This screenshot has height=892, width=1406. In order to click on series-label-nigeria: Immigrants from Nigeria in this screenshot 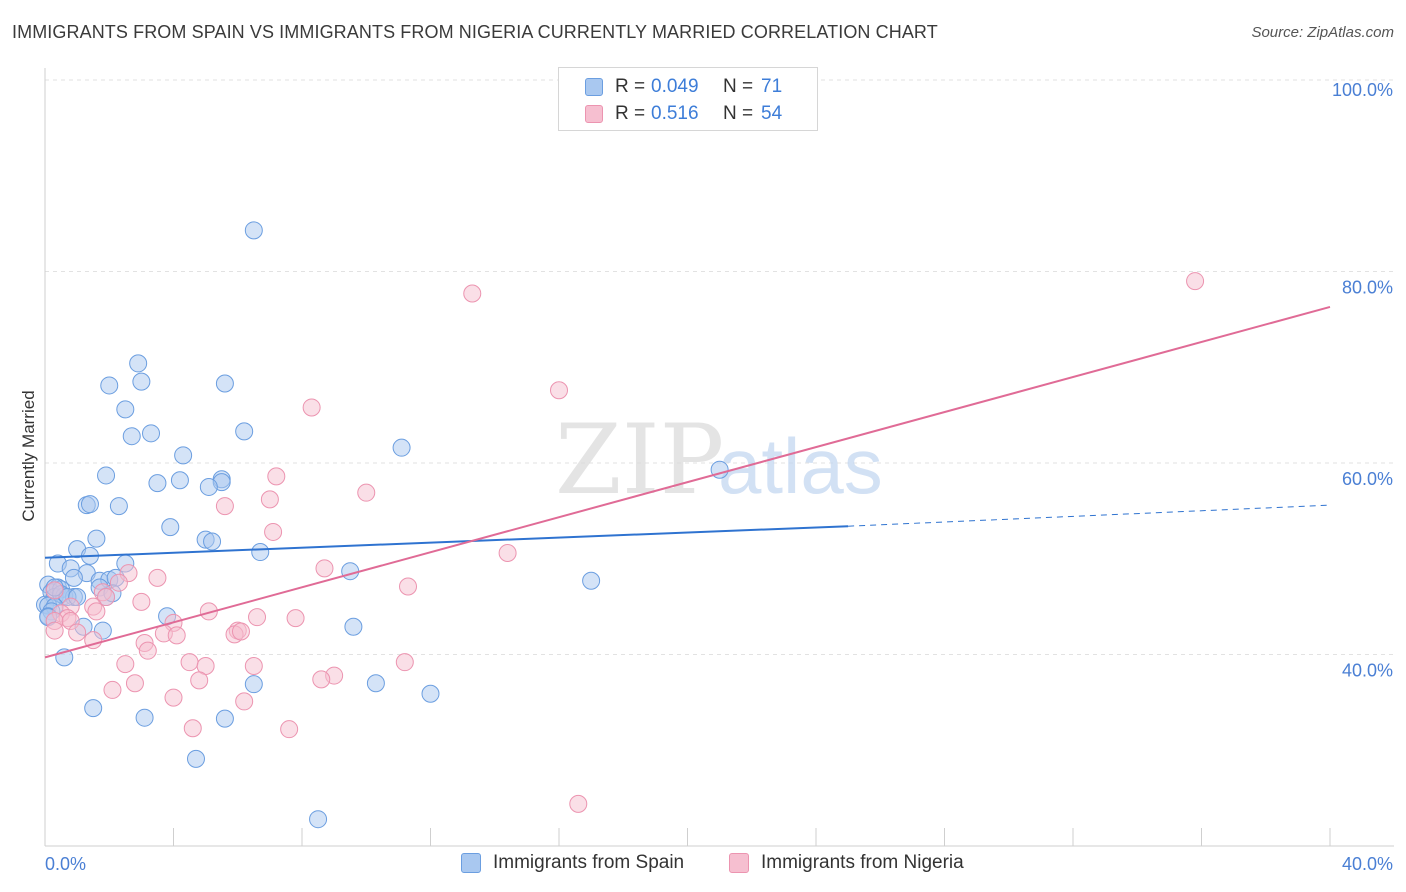, I will do `click(862, 862)`.